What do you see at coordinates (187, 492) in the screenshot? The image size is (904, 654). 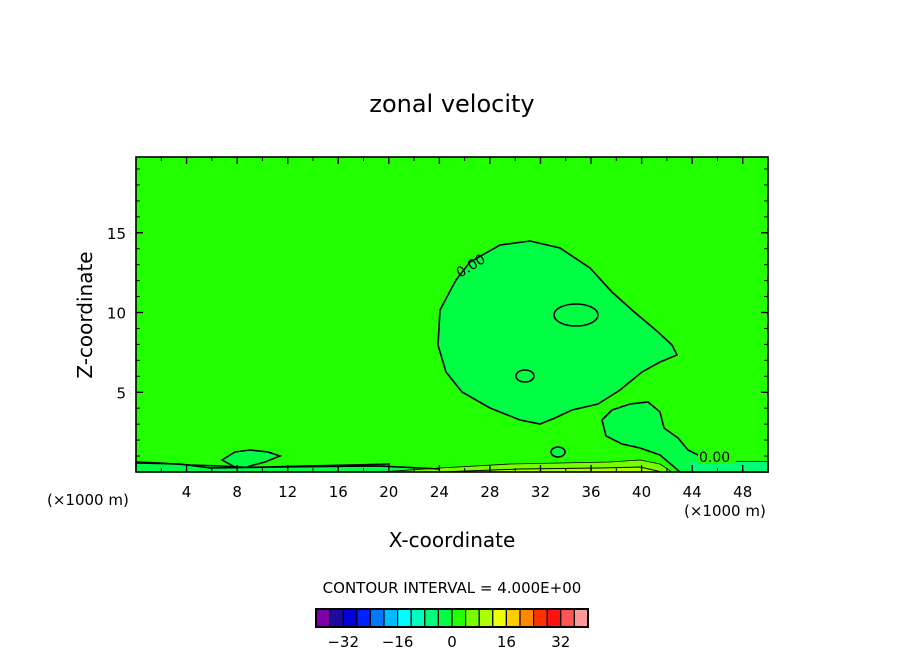 I see `x-tick-label: 4` at bounding box center [187, 492].